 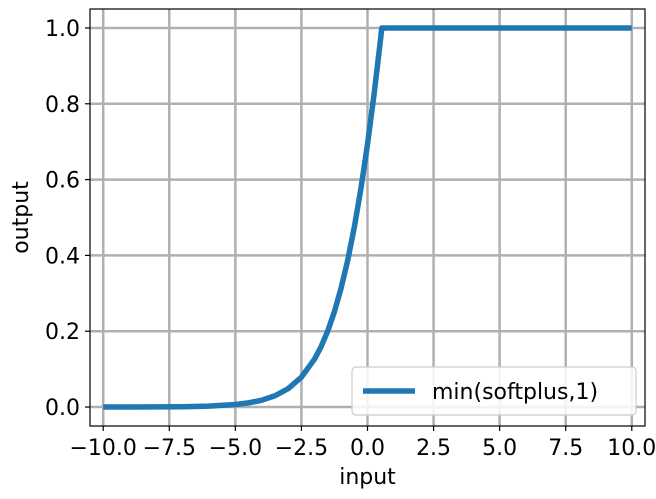 What do you see at coordinates (62, 29) in the screenshot?
I see `y-tick-label: 1.0` at bounding box center [62, 29].